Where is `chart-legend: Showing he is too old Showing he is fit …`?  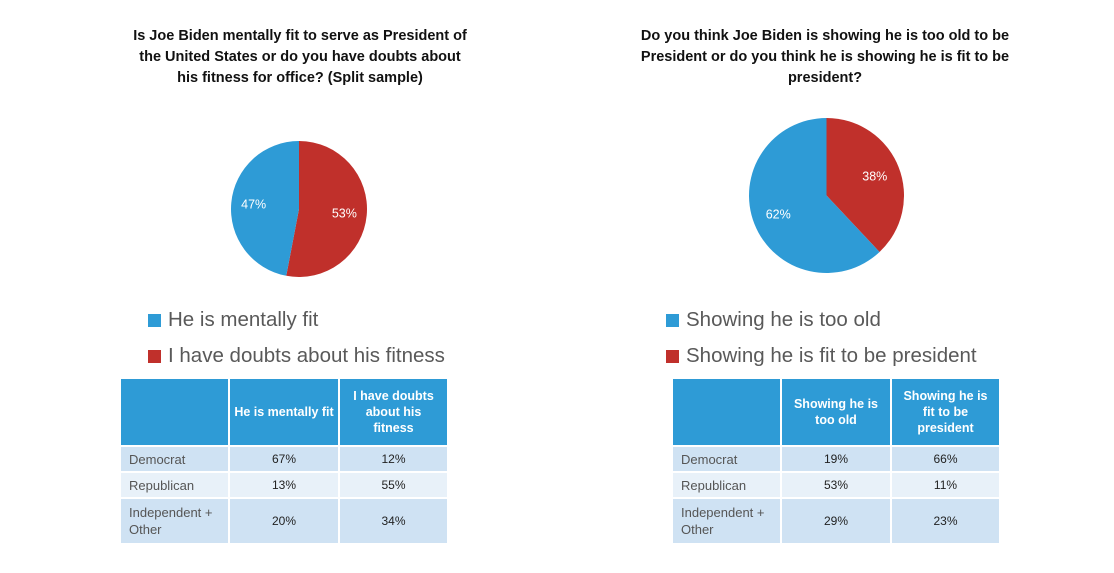 chart-legend: Showing he is too old Showing he is fit … is located at coordinates (821, 338).